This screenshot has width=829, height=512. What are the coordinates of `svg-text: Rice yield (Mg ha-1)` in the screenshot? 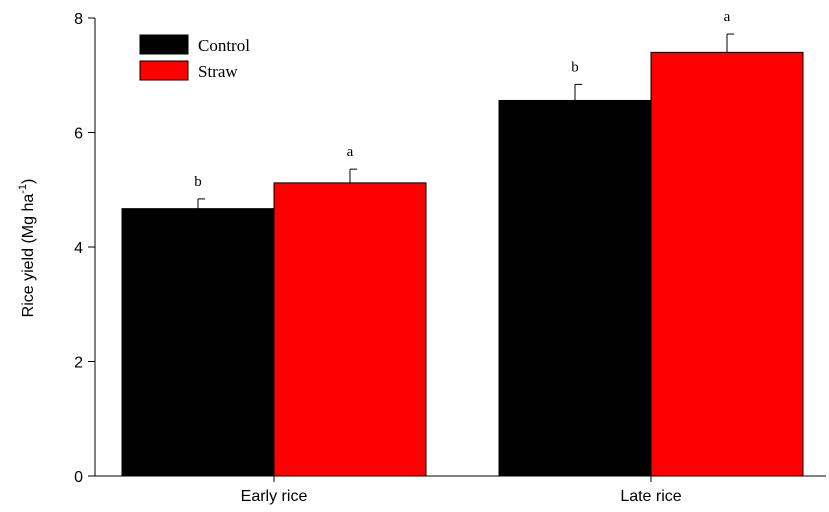 It's located at (27, 248).